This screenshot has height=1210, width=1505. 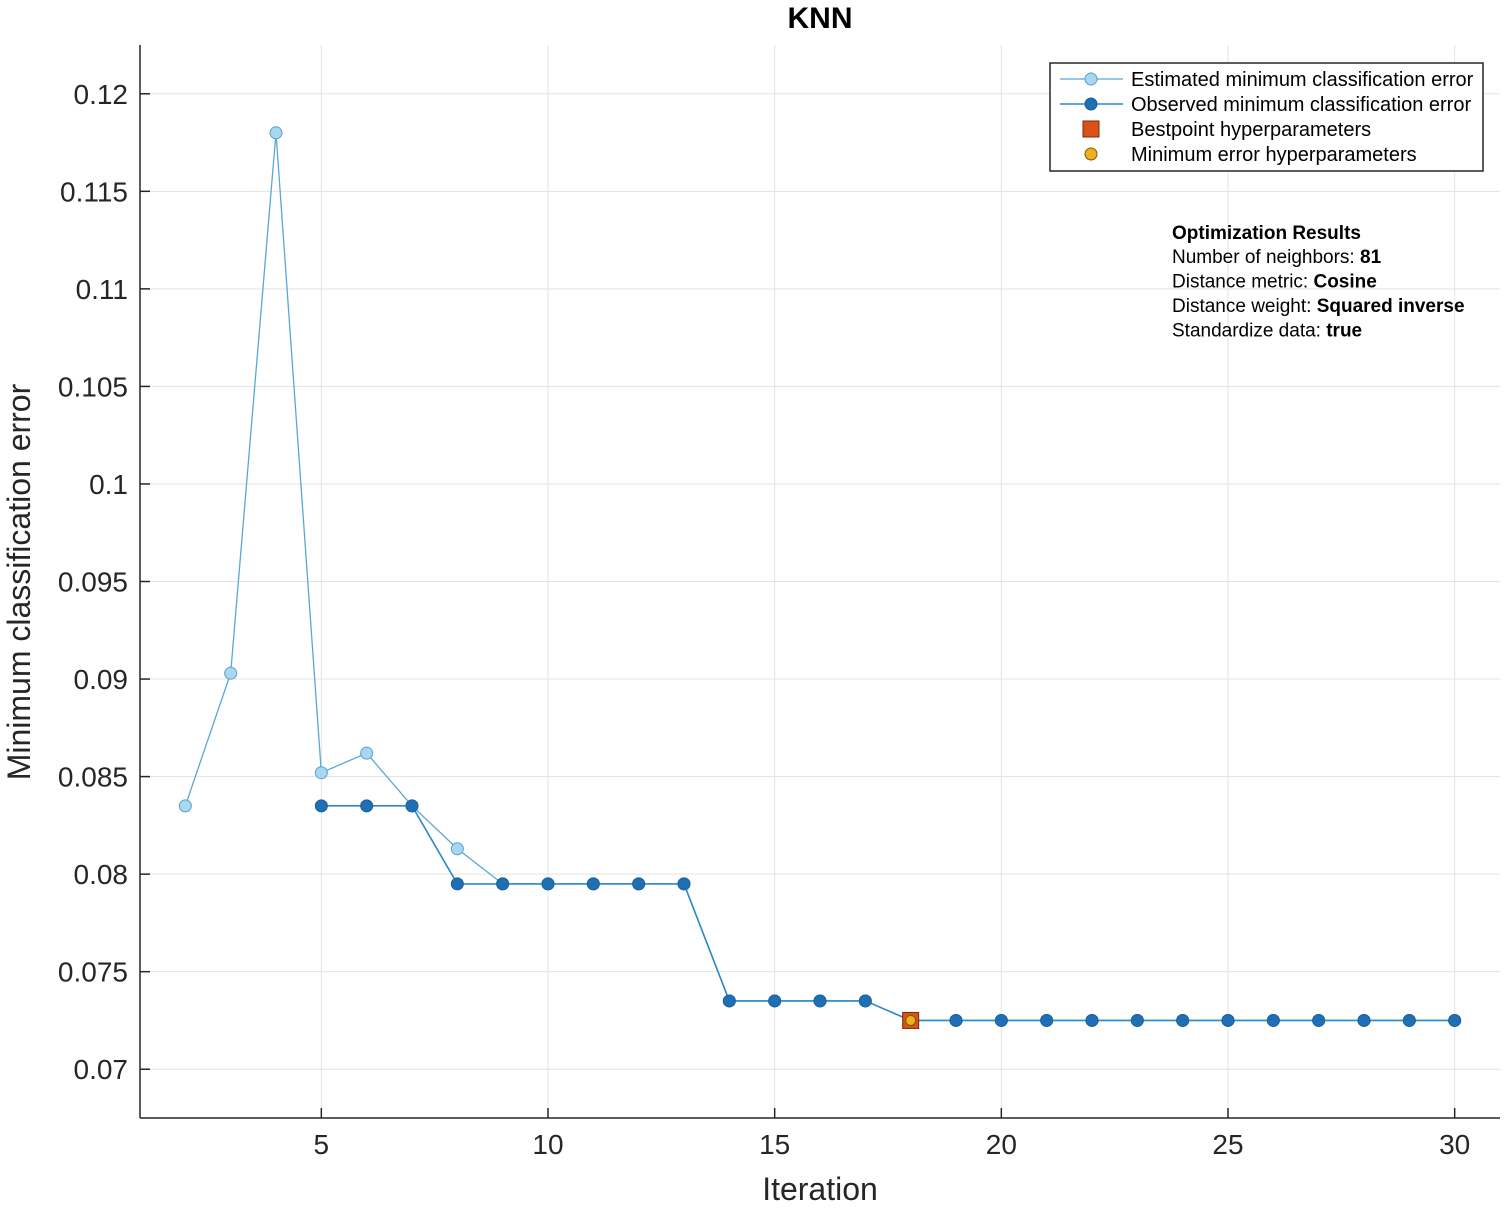 What do you see at coordinates (1391, 306) in the screenshot?
I see `results-value: Squared inverse` at bounding box center [1391, 306].